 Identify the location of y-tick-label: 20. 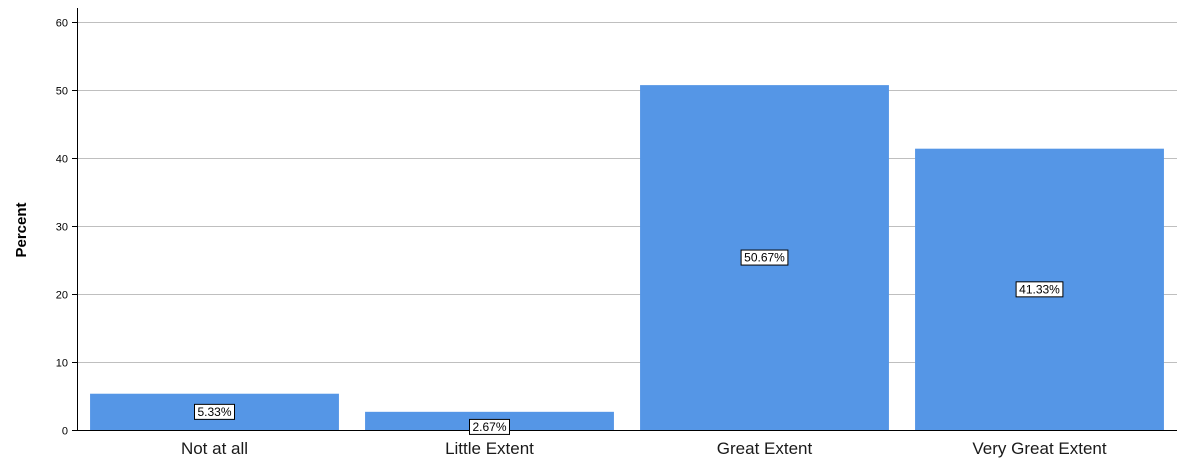
(62, 296).